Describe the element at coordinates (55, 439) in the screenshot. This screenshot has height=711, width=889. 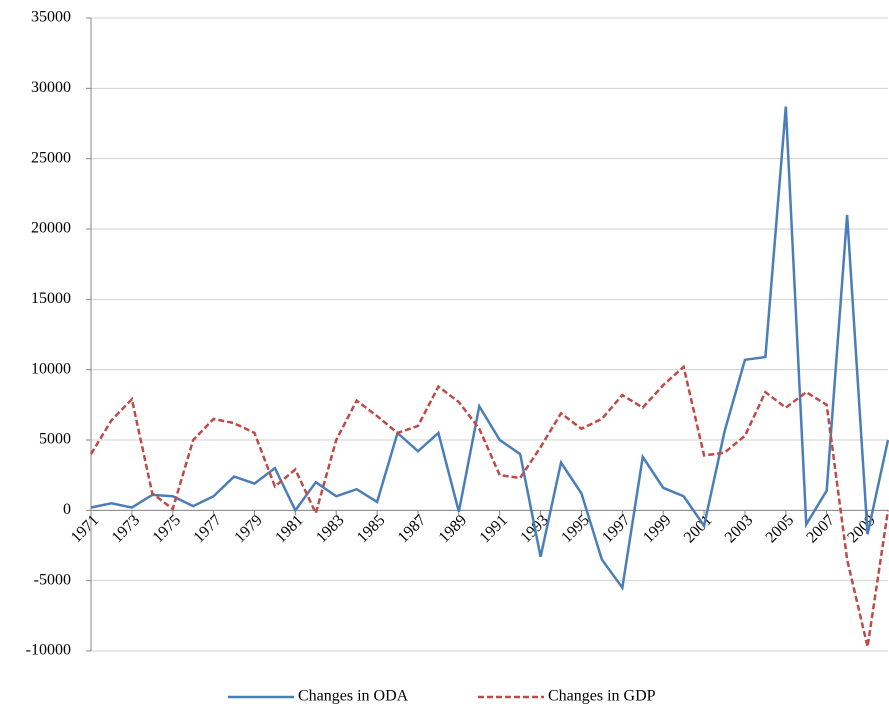
I see `y-tick-label: 5000` at that location.